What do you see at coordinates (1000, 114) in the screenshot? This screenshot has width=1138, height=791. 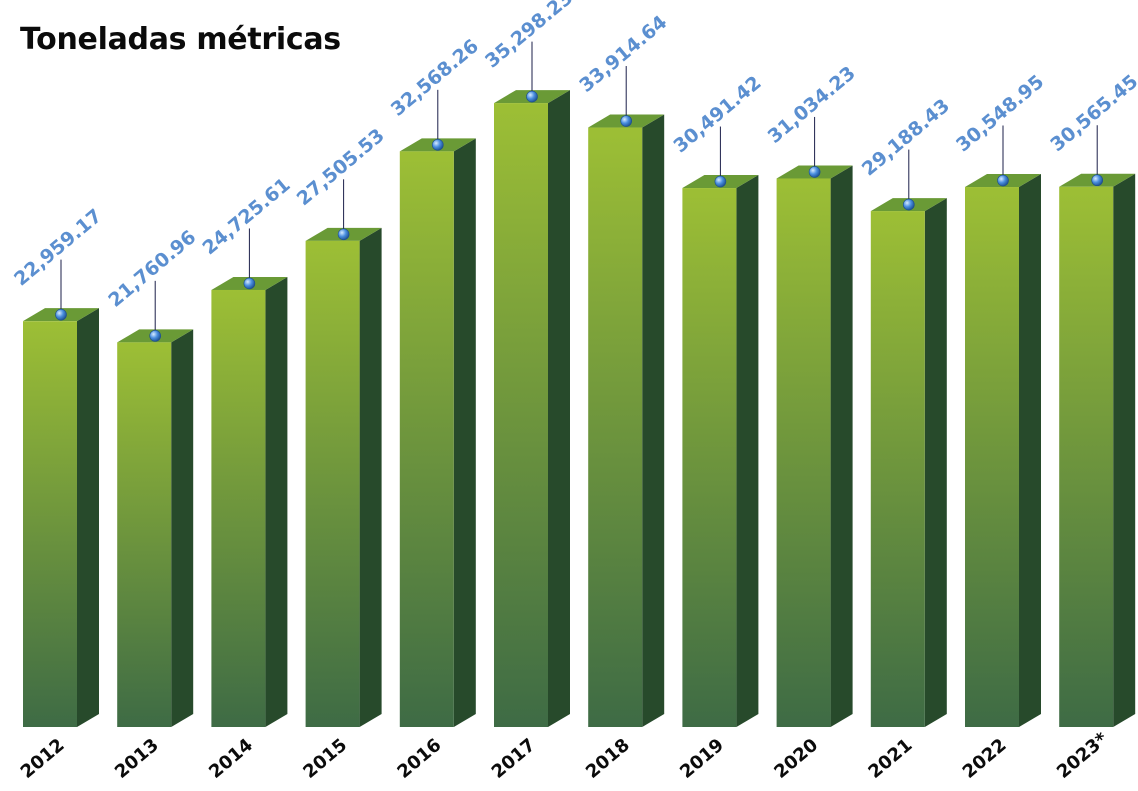 I see `value-label: 30,548.95` at bounding box center [1000, 114].